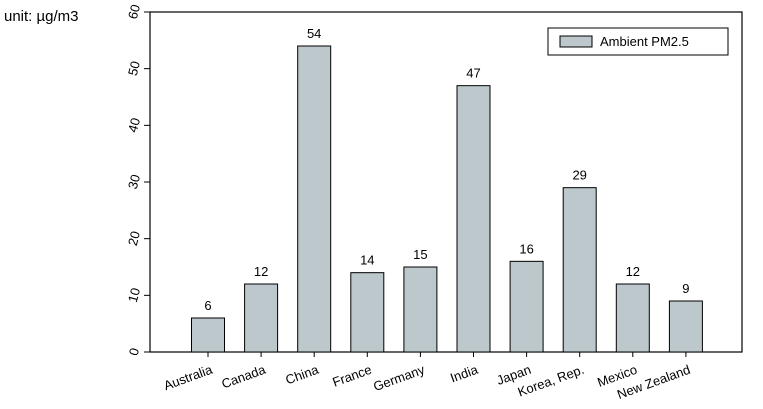 The height and width of the screenshot is (409, 763). I want to click on x-tick-label: France, so click(351, 376).